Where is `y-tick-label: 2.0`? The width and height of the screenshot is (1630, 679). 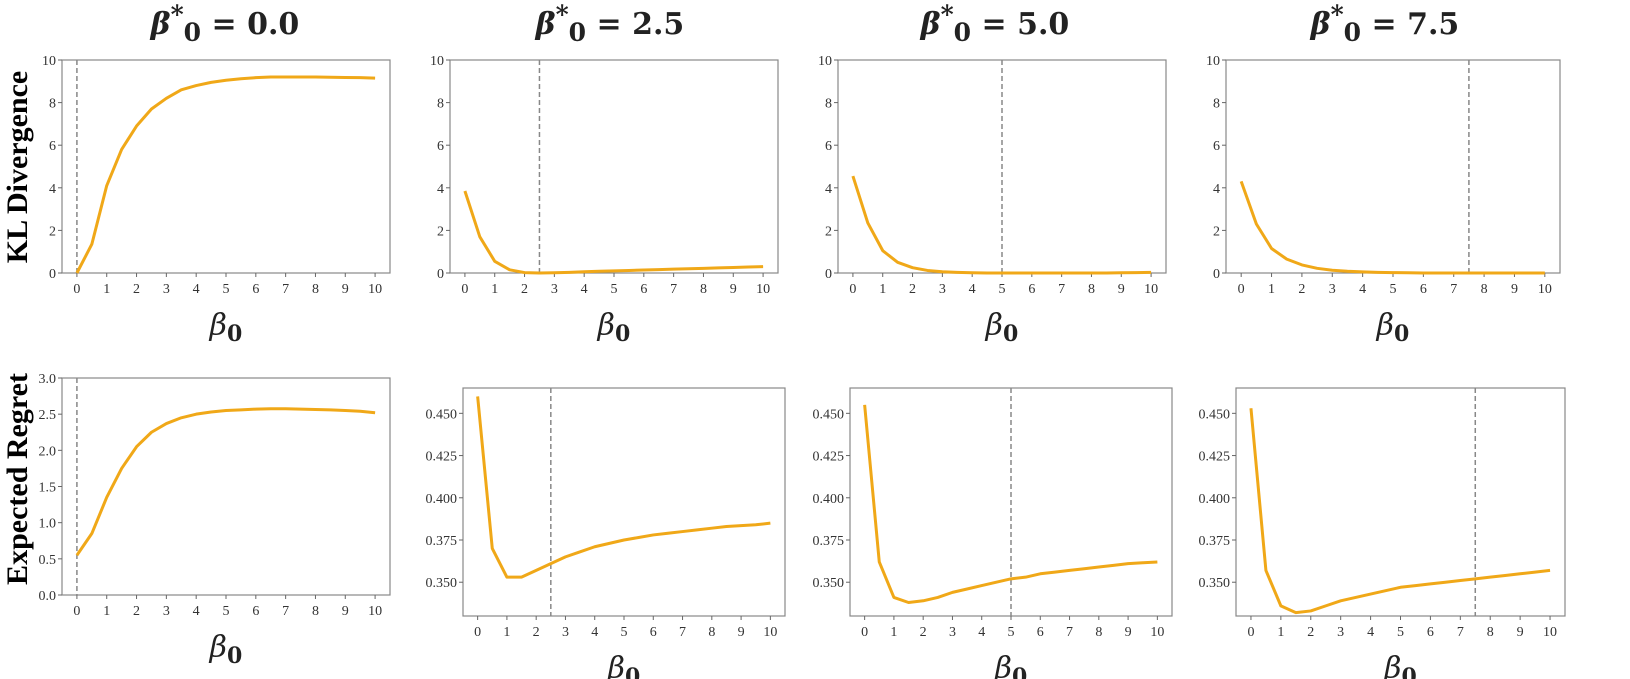 y-tick-label: 2.0 is located at coordinates (48, 451).